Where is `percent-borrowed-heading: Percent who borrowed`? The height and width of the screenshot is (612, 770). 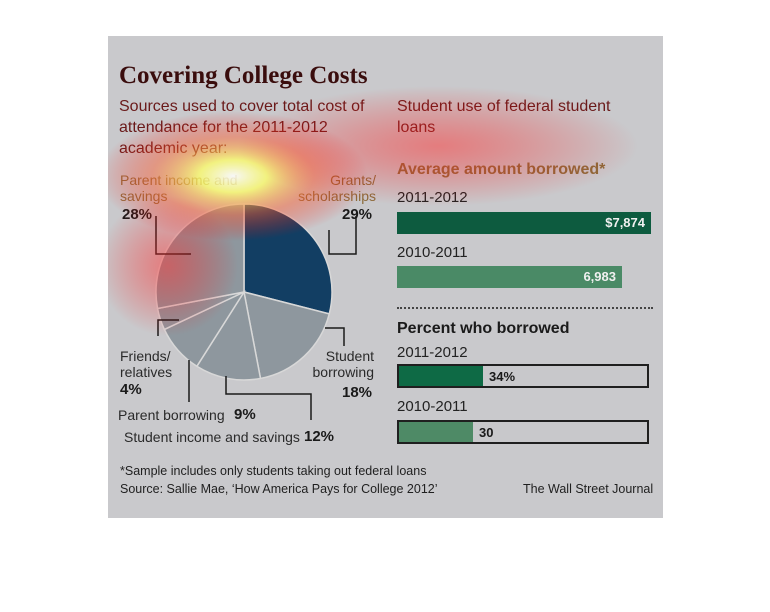
percent-borrowed-heading: Percent who borrowed is located at coordinates (483, 328).